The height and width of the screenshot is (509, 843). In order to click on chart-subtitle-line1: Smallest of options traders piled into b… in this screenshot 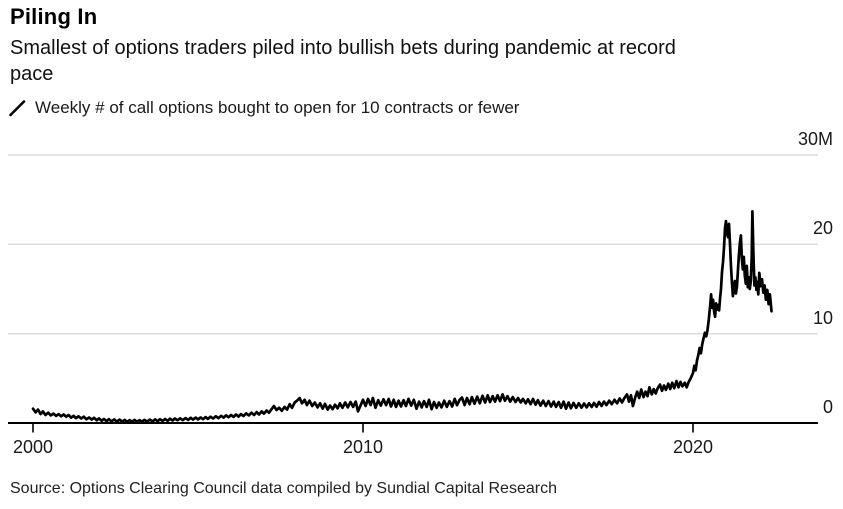, I will do `click(343, 48)`.